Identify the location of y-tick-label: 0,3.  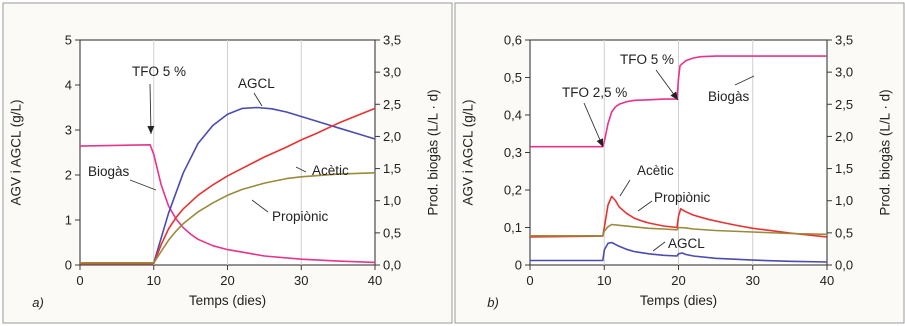
(513, 152).